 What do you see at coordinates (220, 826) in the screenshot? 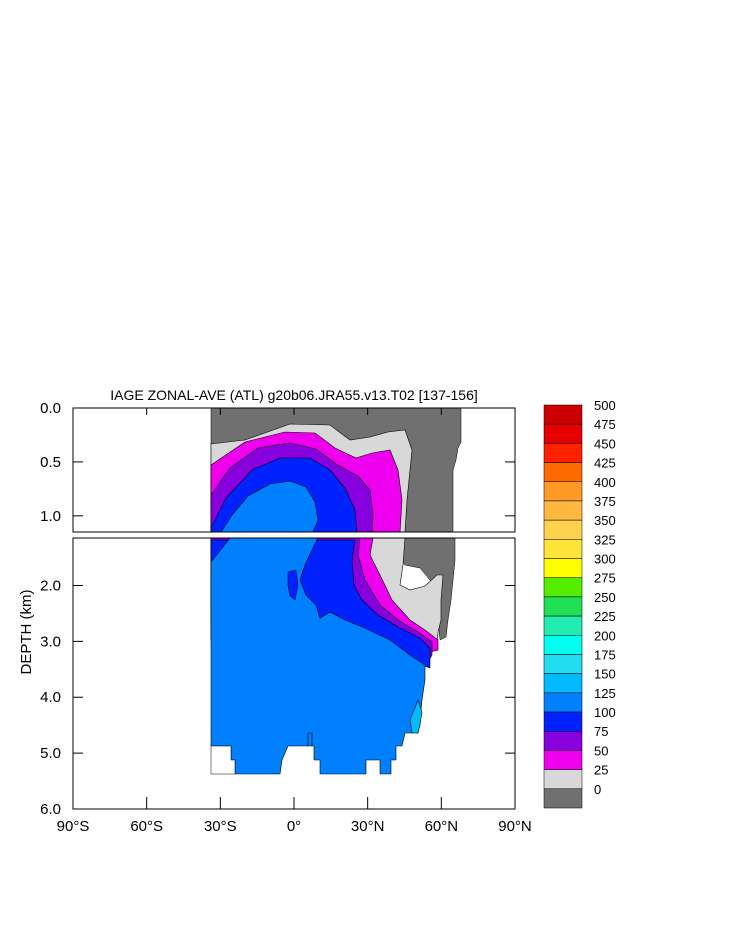
I see `x-tick-label: 30°S` at bounding box center [220, 826].